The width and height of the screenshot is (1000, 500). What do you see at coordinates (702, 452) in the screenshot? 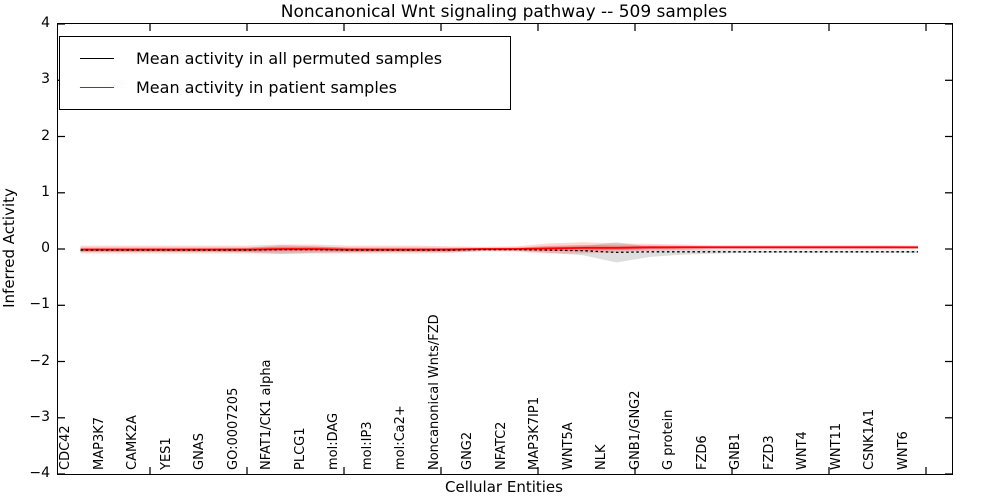
I see `x-category-label: FZD6` at bounding box center [702, 452].